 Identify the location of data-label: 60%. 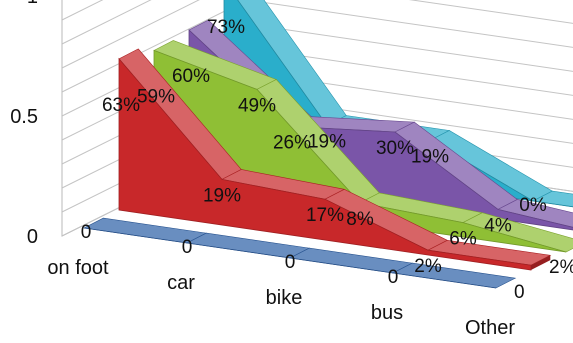
(191, 76).